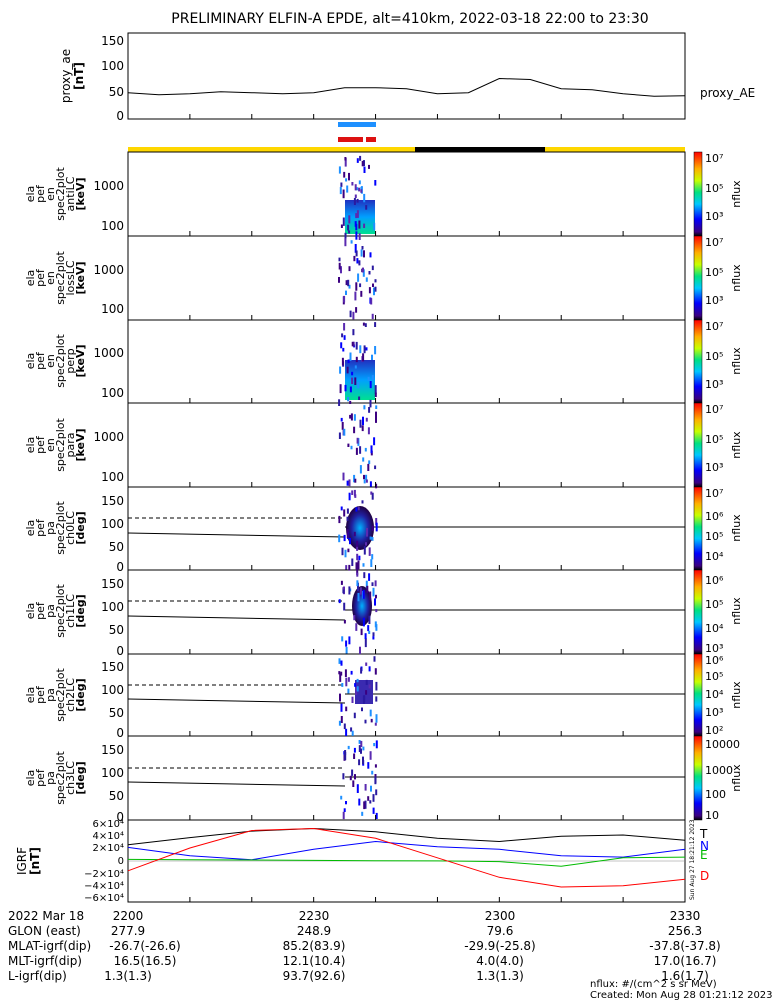 This screenshot has height=1000, width=775. Describe the element at coordinates (685, 976) in the screenshot. I see `footer-val: 1.6(1.7)` at that location.